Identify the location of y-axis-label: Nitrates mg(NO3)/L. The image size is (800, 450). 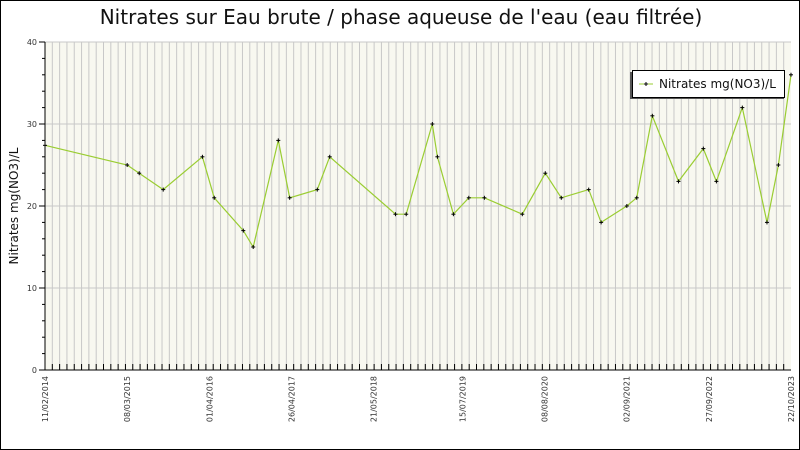
(14, 205).